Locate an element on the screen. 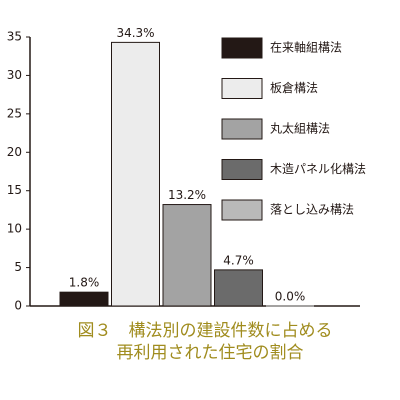  caption: 図３ 構法別の建設件数に占める is located at coordinates (205, 331).